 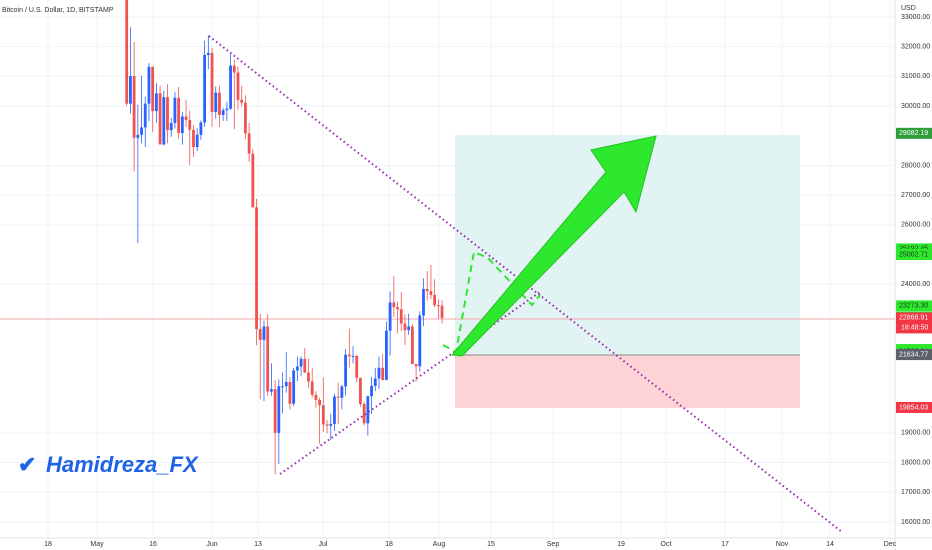 I want to click on x-tick-label: Jul, so click(x=323, y=544).